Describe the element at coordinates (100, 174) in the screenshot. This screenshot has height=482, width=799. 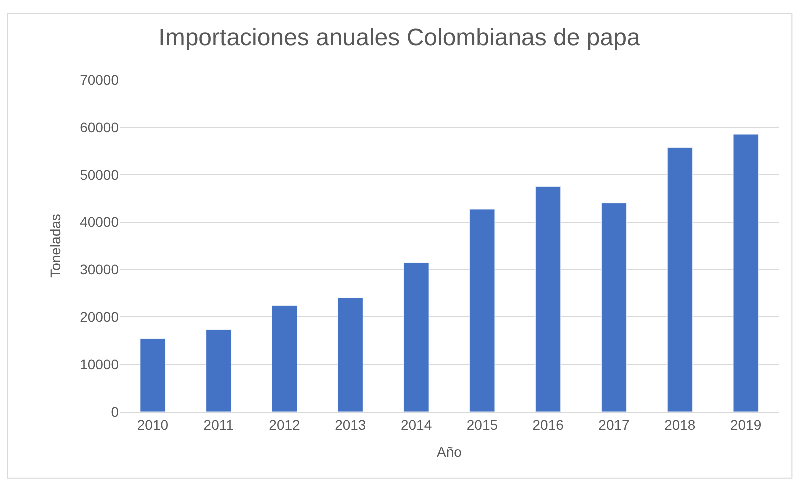
I see `y-tick-label: 50000` at that location.